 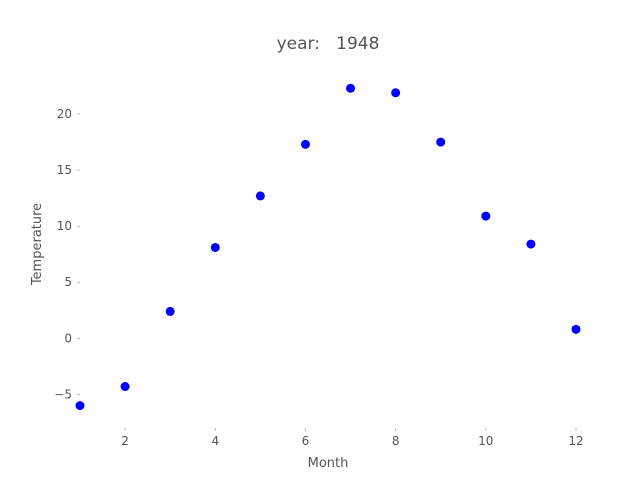 I want to click on y-tick-label: 20, so click(x=64, y=114).